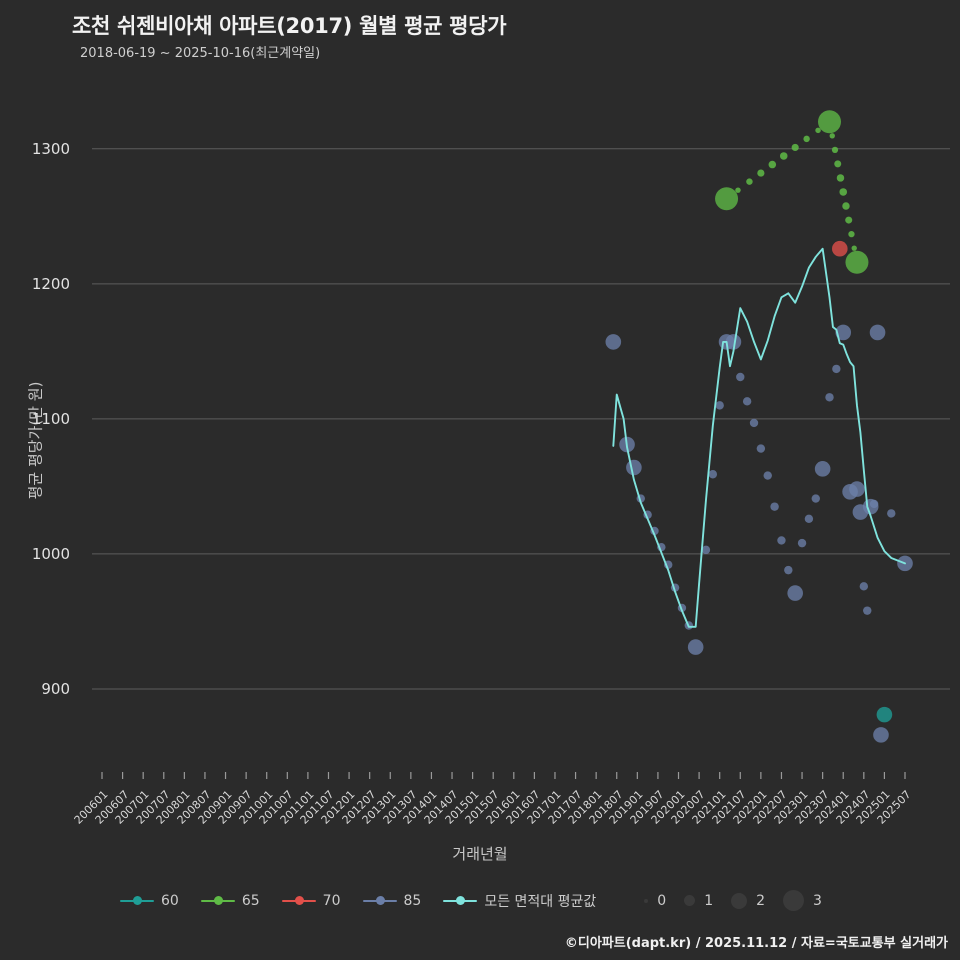 The width and height of the screenshot is (960, 960). What do you see at coordinates (50, 418) in the screenshot?
I see `y-tick-label-1100: 1100` at bounding box center [50, 418].